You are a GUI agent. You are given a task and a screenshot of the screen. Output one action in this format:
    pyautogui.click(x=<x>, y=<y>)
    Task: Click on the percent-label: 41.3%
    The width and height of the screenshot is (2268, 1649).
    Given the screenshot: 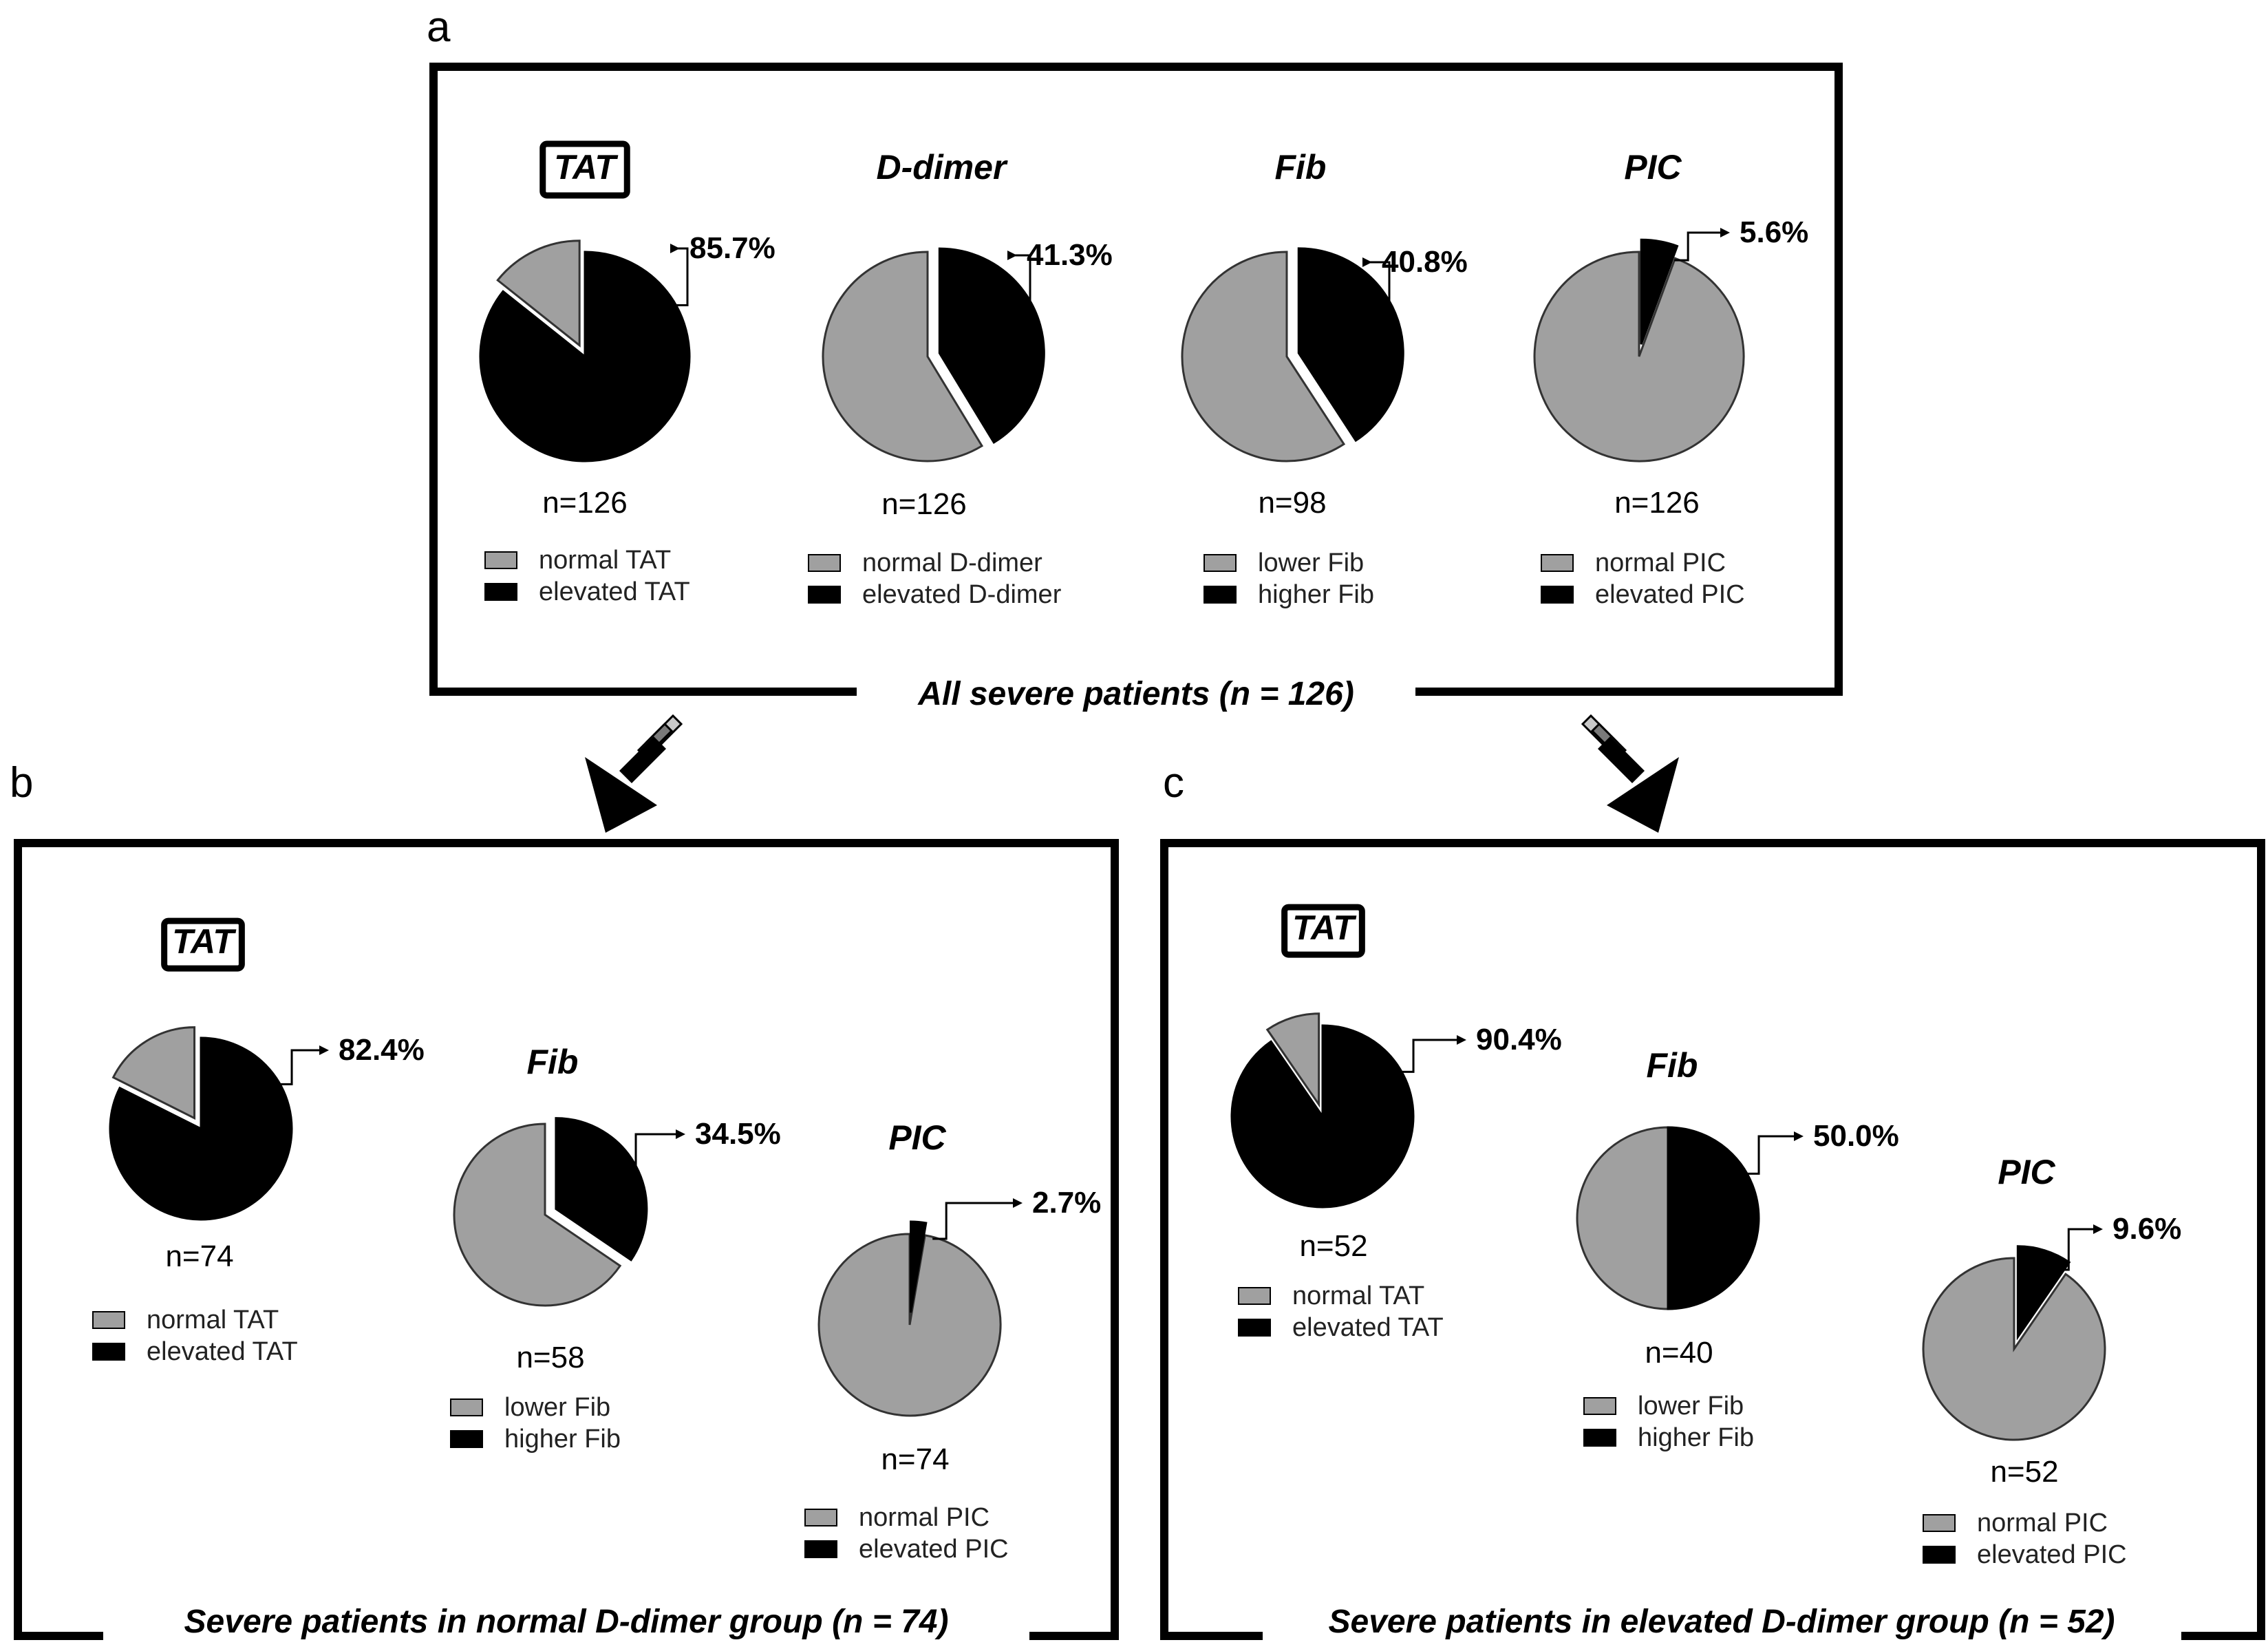 What is the action you would take?
    pyautogui.click(x=1070, y=255)
    